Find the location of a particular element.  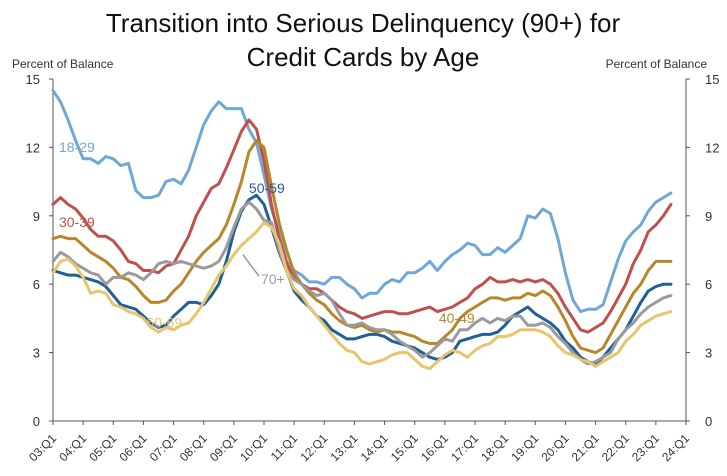

series-label-30-39: 30-39 is located at coordinates (77, 222).